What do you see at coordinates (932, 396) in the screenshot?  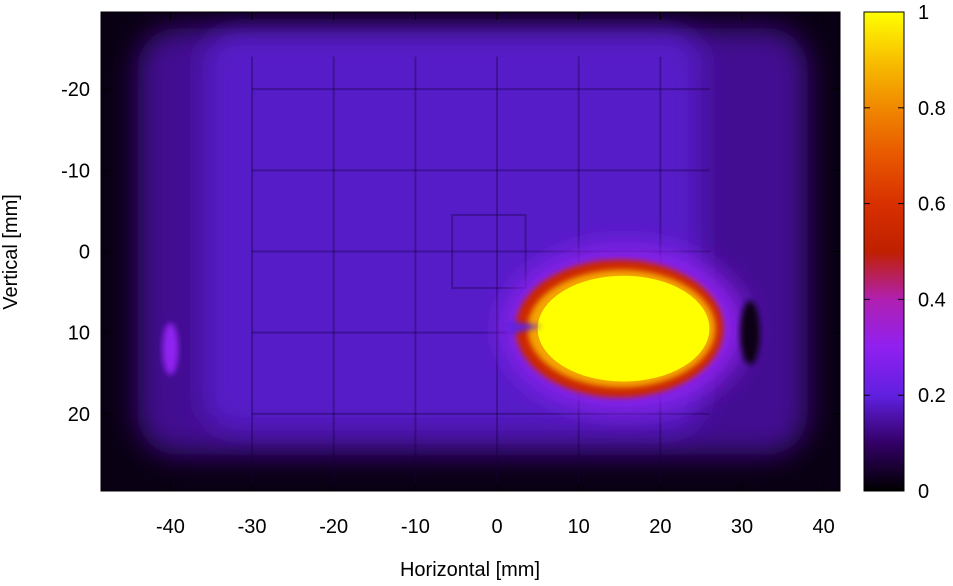 I see `colorbar-tick-label: 0.2` at bounding box center [932, 396].